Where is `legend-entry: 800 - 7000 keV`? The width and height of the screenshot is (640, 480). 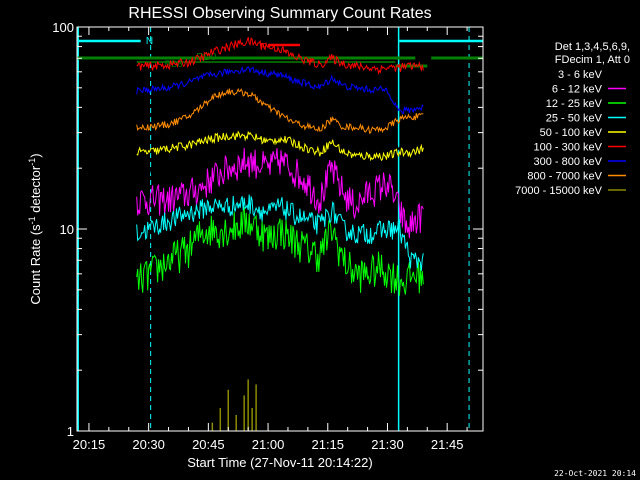
legend-entry: 800 - 7000 keV is located at coordinates (564, 177).